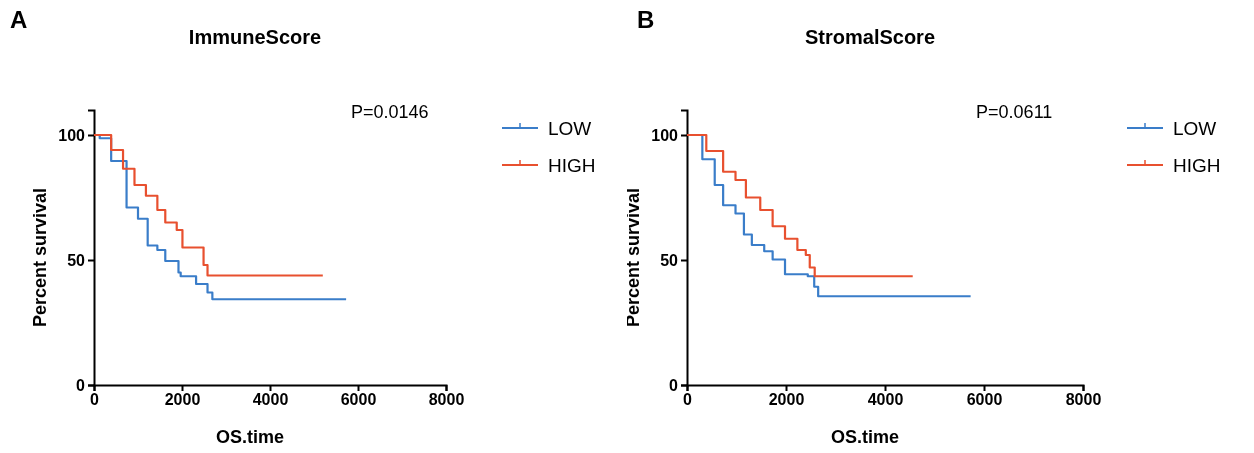  What do you see at coordinates (19, 19) in the screenshot?
I see `text: A` at bounding box center [19, 19].